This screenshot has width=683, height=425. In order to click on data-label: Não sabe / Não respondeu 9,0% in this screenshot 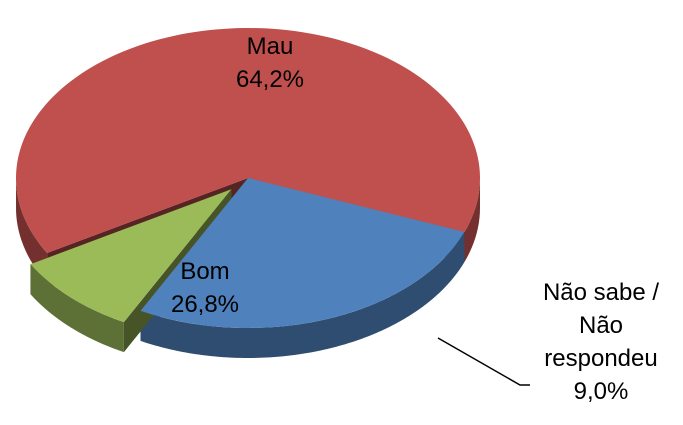, I will do `click(601, 342)`.